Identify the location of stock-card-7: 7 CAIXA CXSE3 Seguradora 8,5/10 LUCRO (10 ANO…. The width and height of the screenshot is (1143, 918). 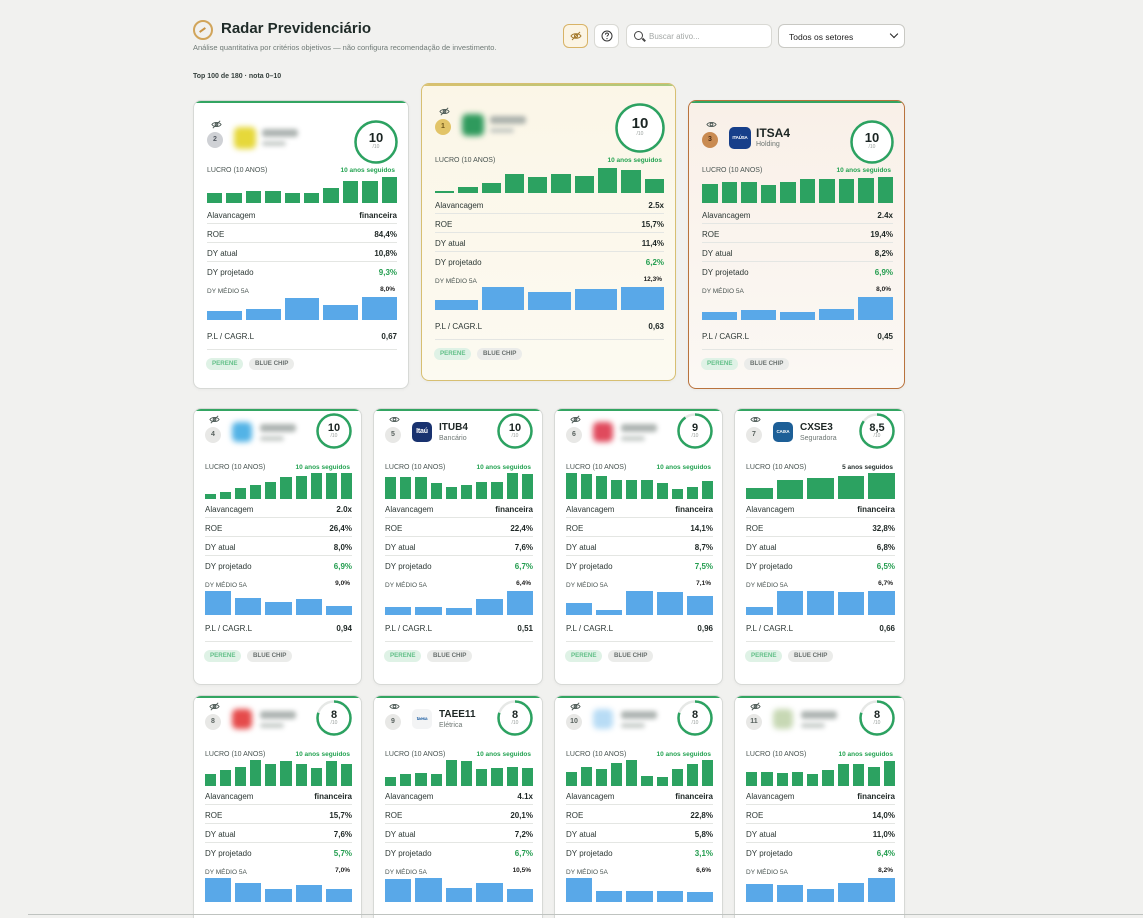
(819, 546).